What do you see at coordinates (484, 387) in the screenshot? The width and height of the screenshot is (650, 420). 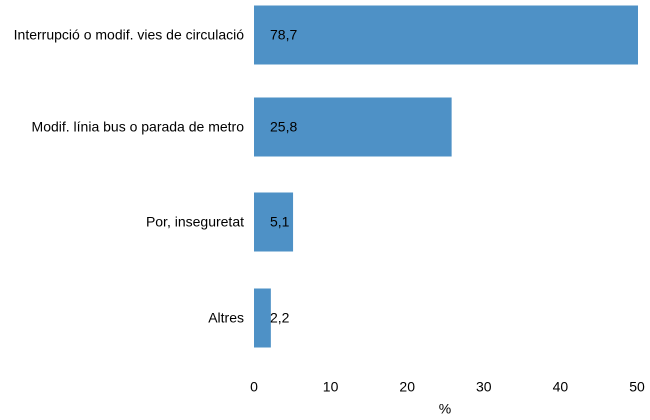 I see `x-tick-label: 30` at bounding box center [484, 387].